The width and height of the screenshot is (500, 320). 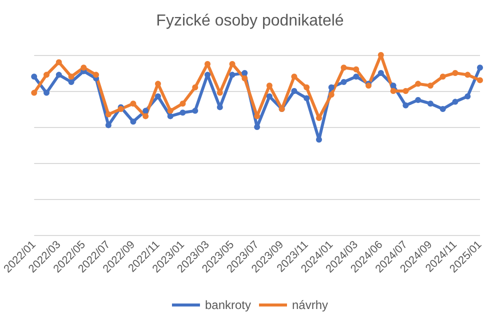 I want to click on chart-title: Fyzické osoby podnikatelé, so click(x=250, y=21).